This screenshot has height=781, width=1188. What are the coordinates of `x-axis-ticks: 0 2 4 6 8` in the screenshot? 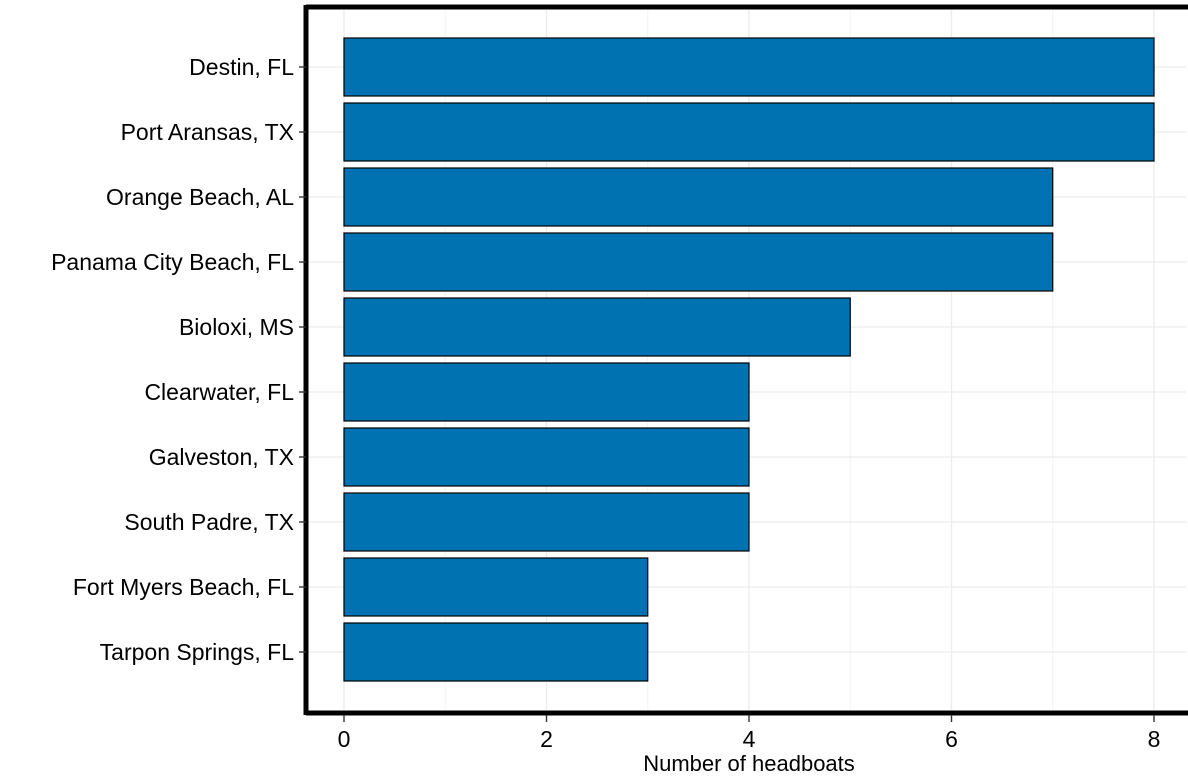 It's located at (749, 733).